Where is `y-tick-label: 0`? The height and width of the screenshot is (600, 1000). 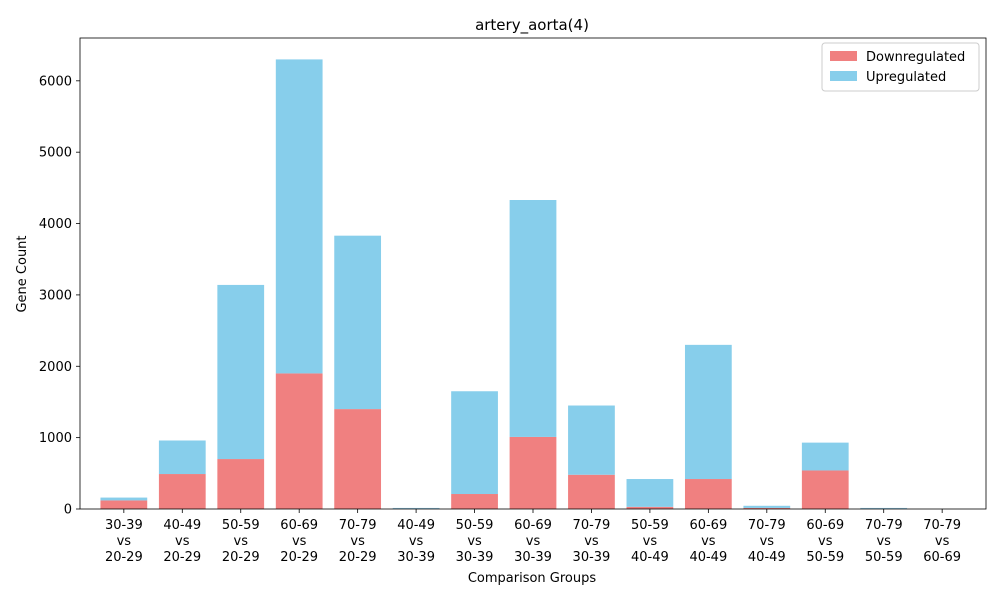 y-tick-label: 0 is located at coordinates (68, 510).